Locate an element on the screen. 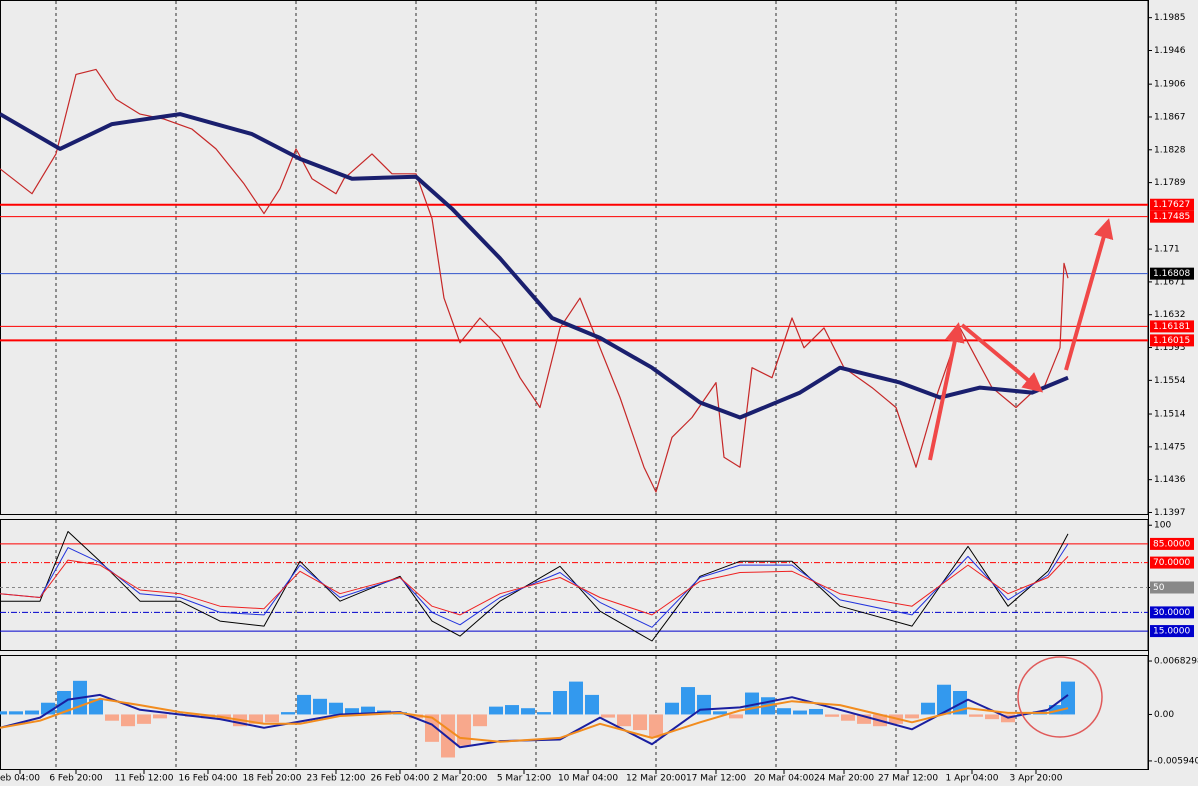  y-tick-label: 1.1867 is located at coordinates (1170, 117).